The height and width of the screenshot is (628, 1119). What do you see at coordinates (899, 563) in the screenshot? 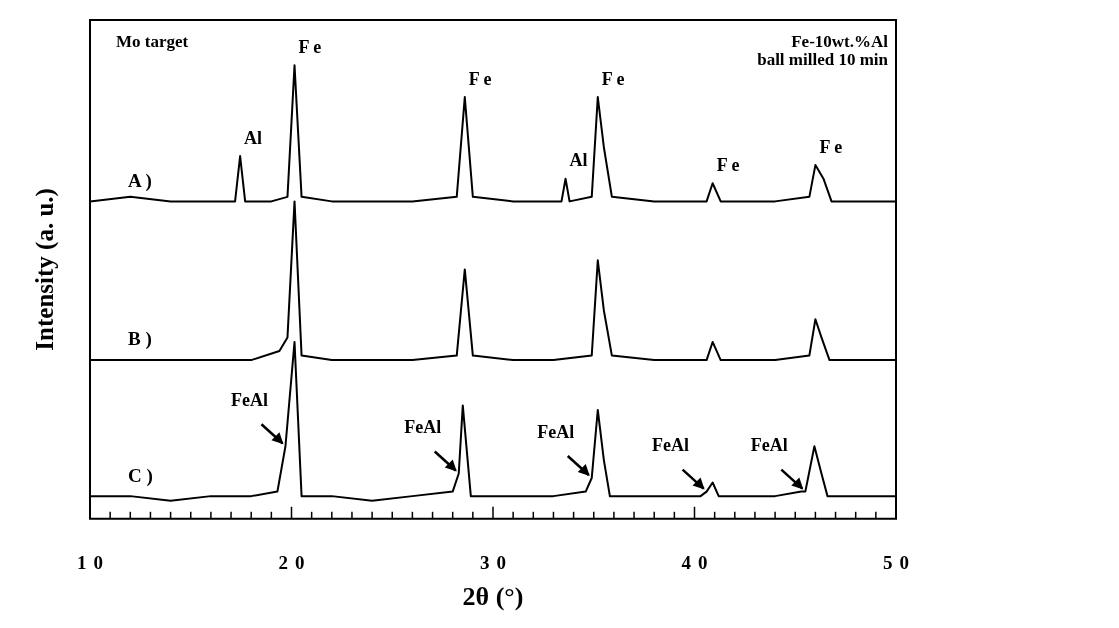
I see `x-tick-label: 50` at bounding box center [899, 563].